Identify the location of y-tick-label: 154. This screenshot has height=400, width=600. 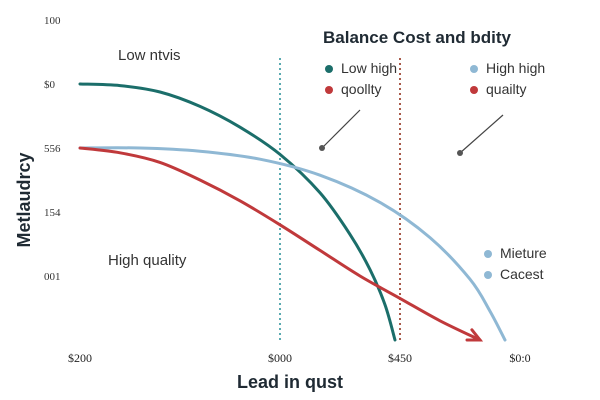
(52, 213).